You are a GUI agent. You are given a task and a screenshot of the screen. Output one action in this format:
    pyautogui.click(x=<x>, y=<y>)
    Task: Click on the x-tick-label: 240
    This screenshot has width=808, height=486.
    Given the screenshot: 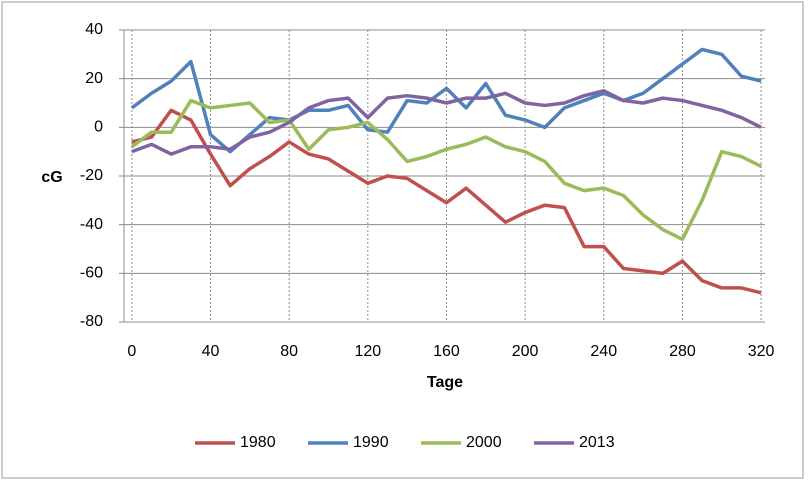 What is the action you would take?
    pyautogui.click(x=603, y=351)
    